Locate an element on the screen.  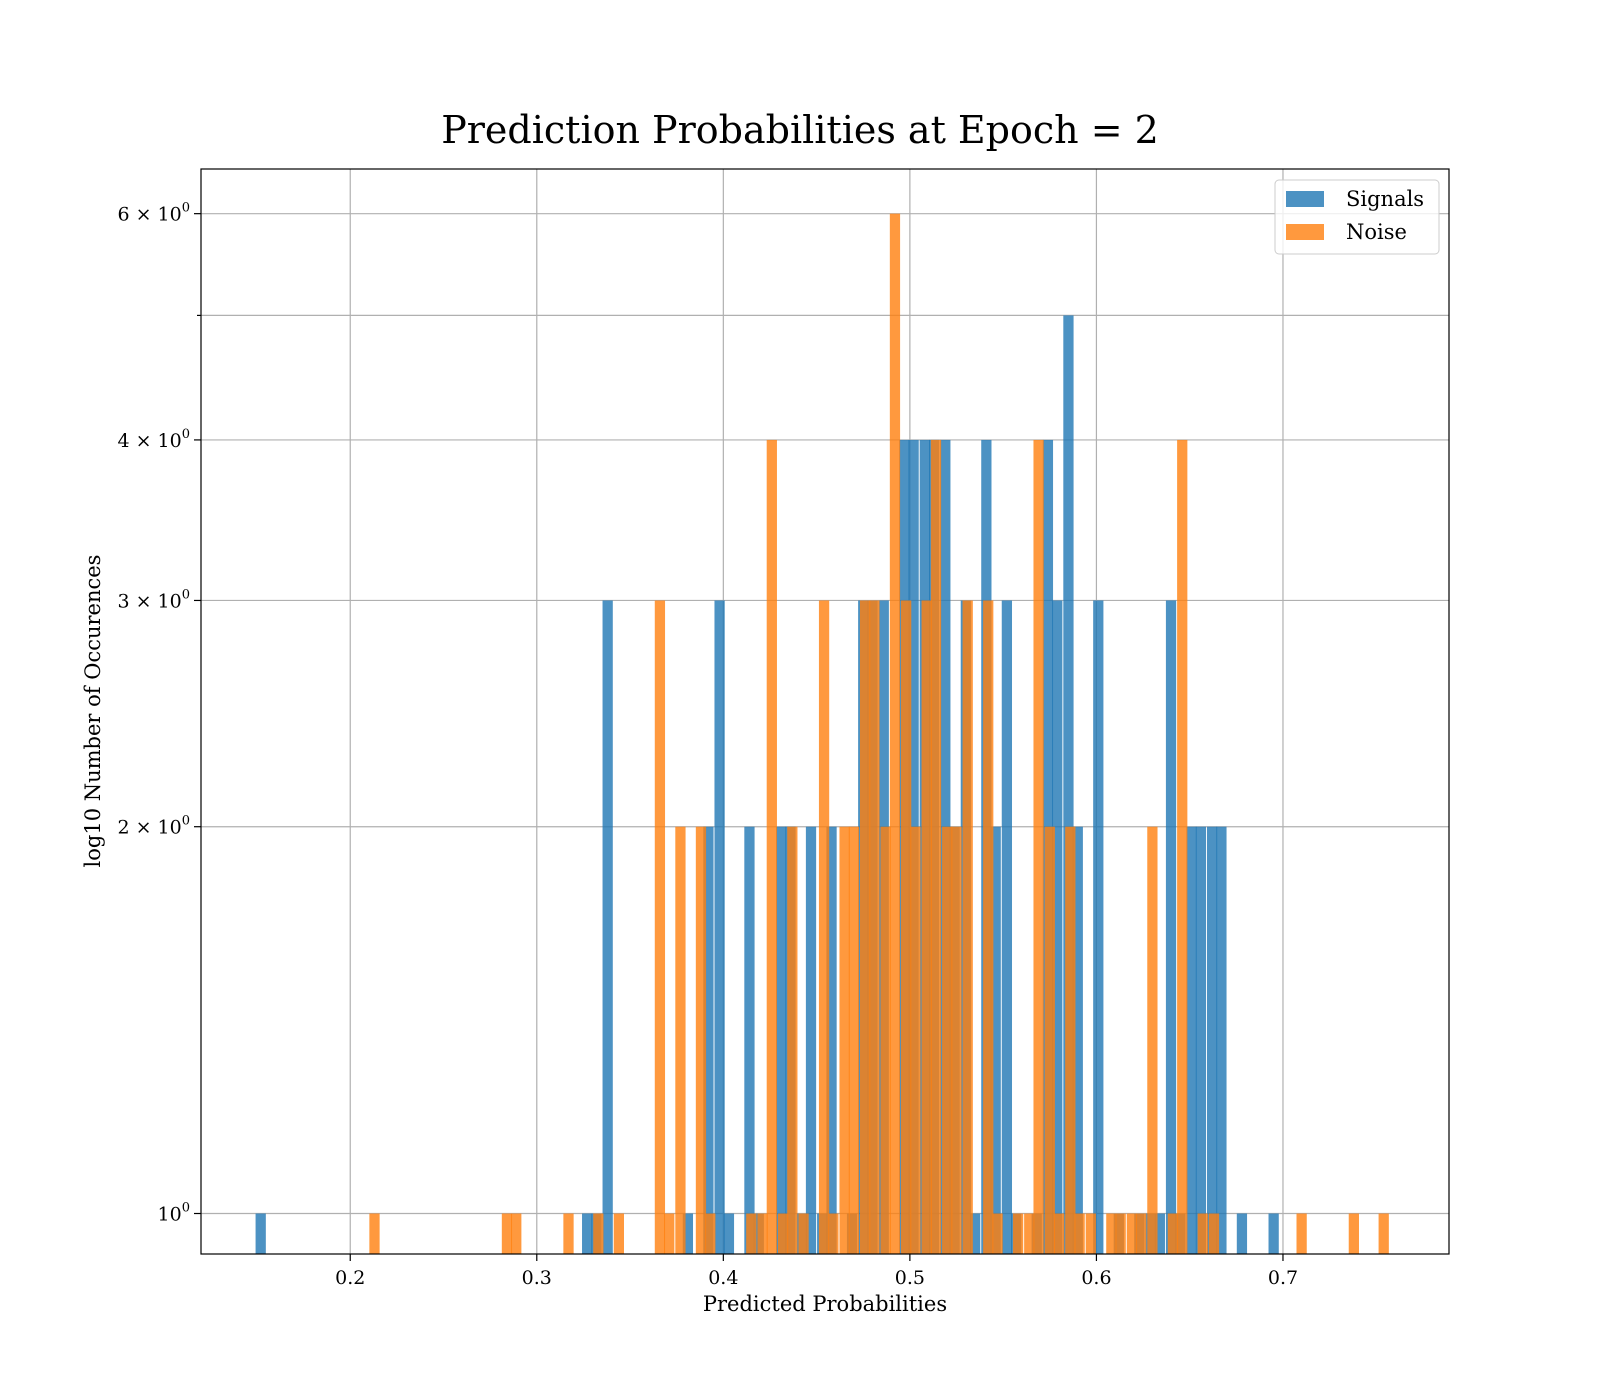
x-tick-label-5: 0.7 is located at coordinates (1283, 1278).